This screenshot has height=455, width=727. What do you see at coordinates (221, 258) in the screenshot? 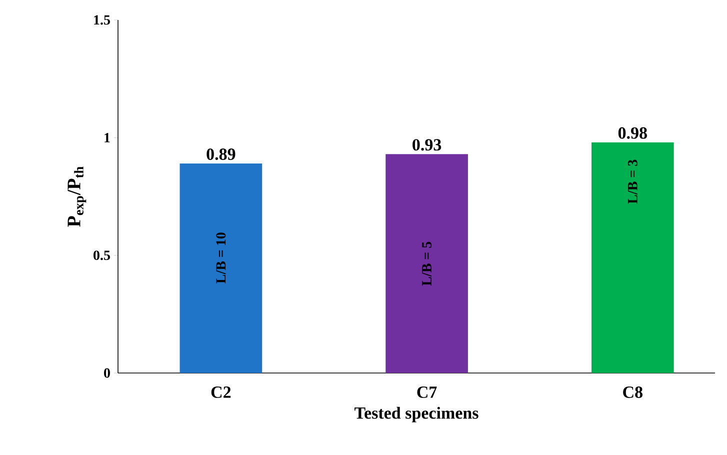
I see `annotation: L/B = 10` at bounding box center [221, 258].